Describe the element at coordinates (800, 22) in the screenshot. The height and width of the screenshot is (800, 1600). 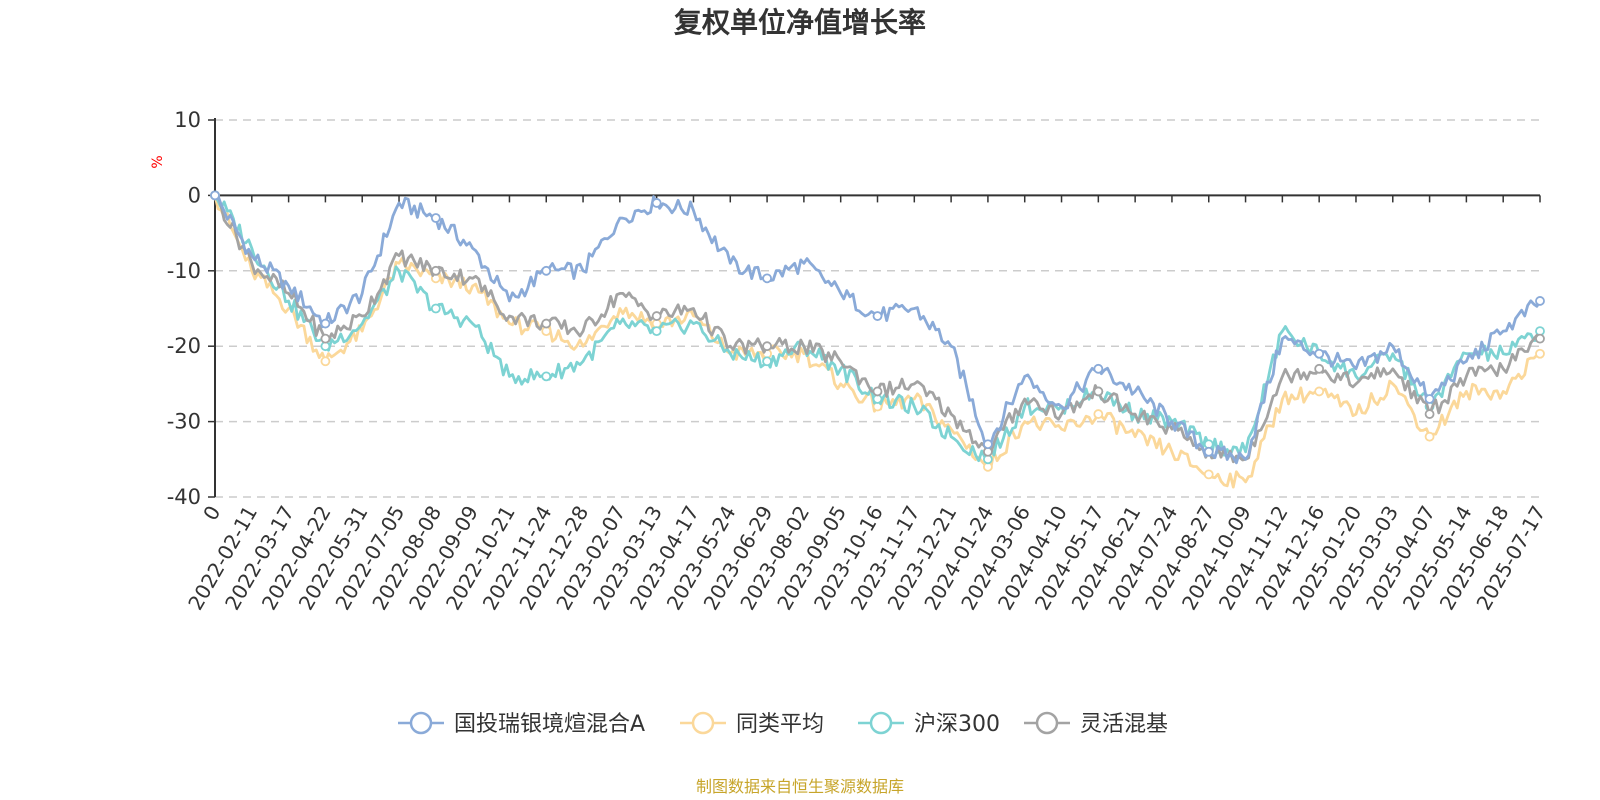
I see `chart-title: 复权单位净值增长率` at that location.